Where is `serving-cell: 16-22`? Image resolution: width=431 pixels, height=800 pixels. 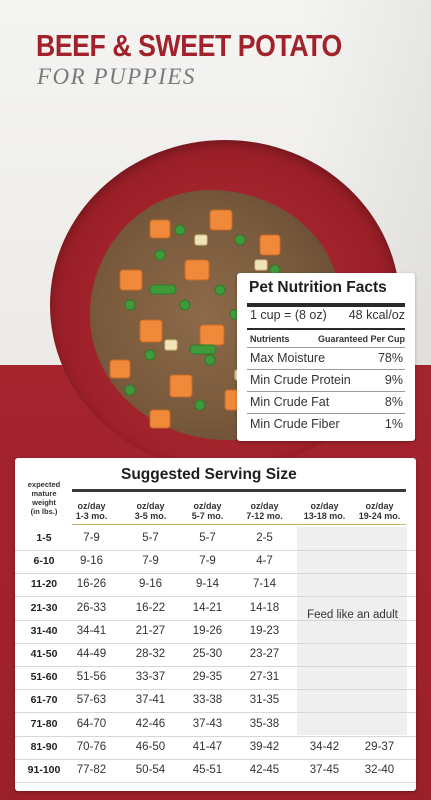 serving-cell: 16-22 is located at coordinates (150, 607).